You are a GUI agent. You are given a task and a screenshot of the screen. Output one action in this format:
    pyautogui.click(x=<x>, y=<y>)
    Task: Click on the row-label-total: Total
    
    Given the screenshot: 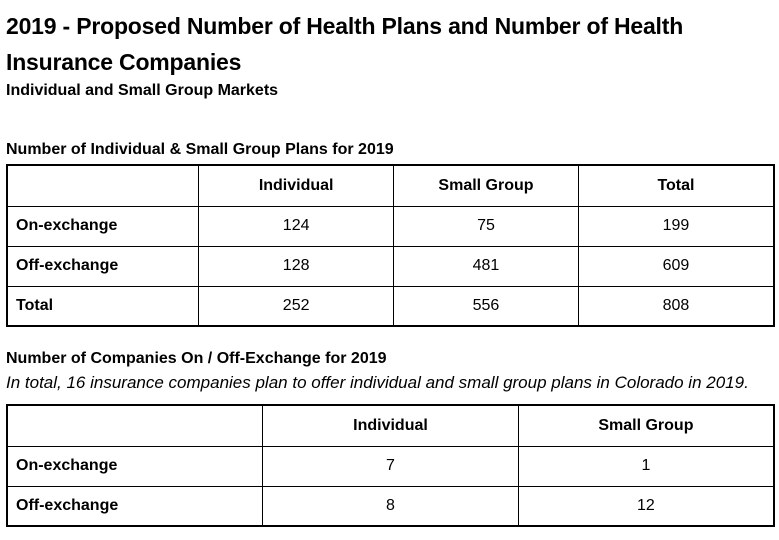 What is the action you would take?
    pyautogui.click(x=103, y=306)
    